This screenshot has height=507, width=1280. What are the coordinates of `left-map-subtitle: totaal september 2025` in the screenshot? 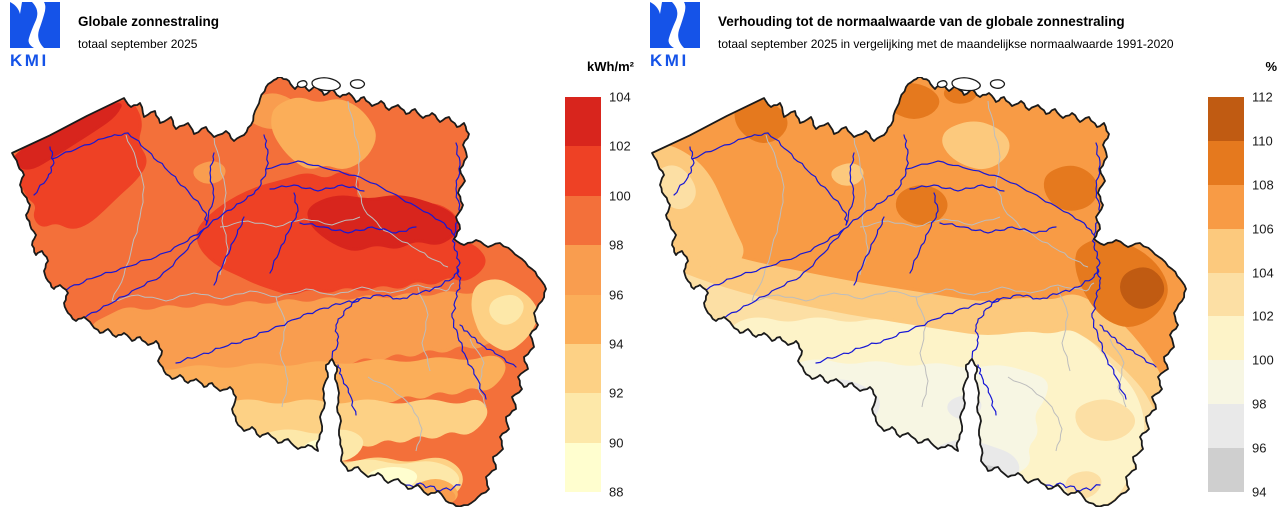 It's located at (138, 44).